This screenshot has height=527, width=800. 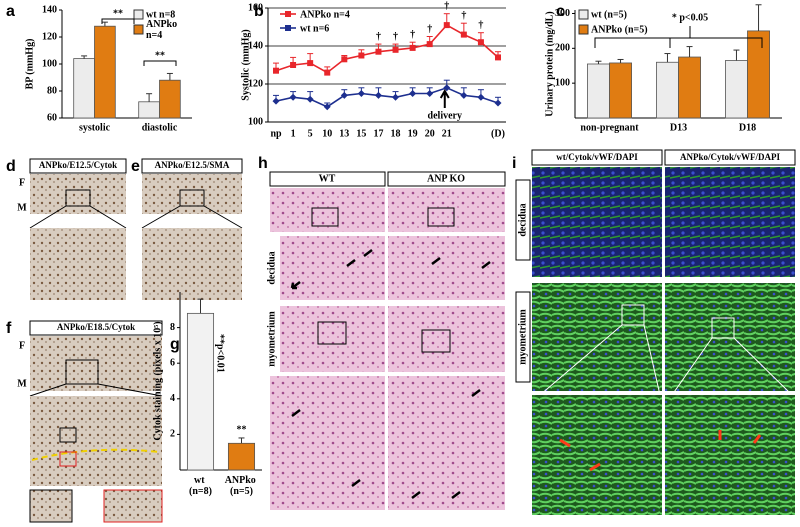 I want to click on y-tick-label: 100, so click(x=255, y=121).